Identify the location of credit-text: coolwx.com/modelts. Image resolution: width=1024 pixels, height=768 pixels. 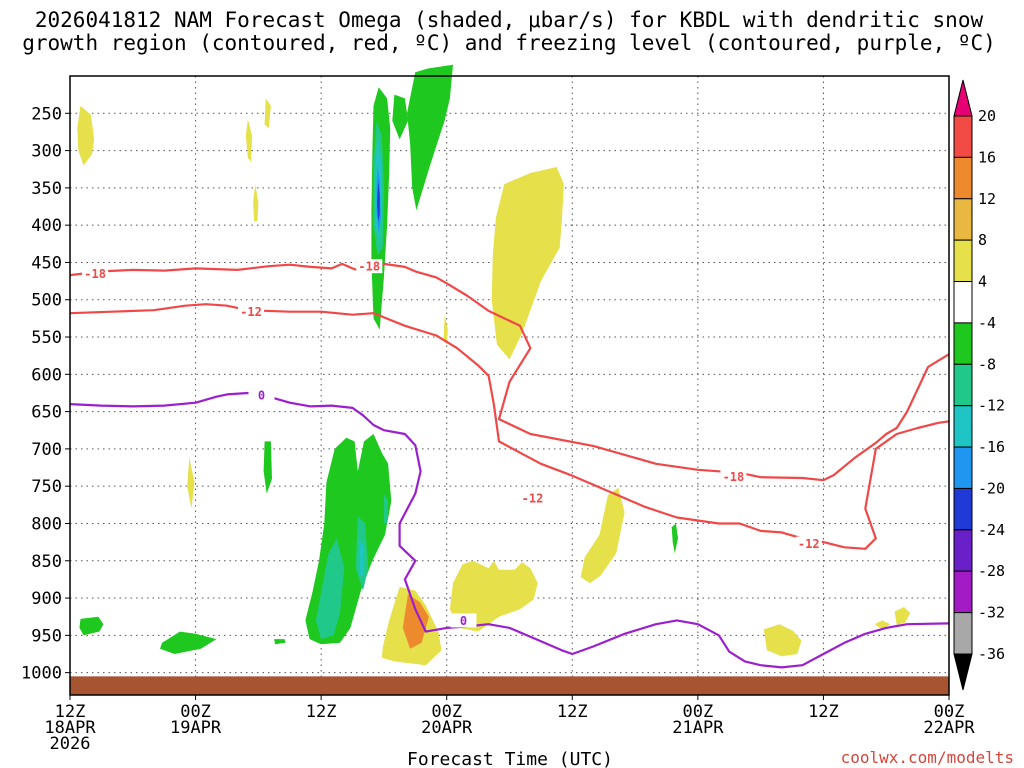
(927, 757).